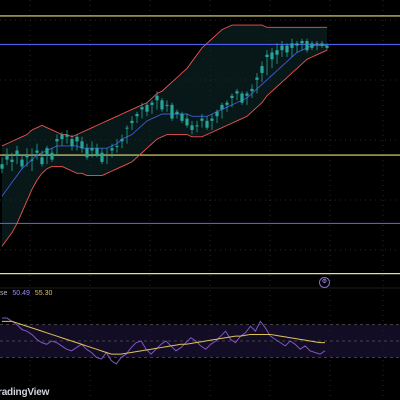 This screenshot has height=400, width=400. Describe the element at coordinates (324, 282) in the screenshot. I see `settings-icon: ⚙` at that location.